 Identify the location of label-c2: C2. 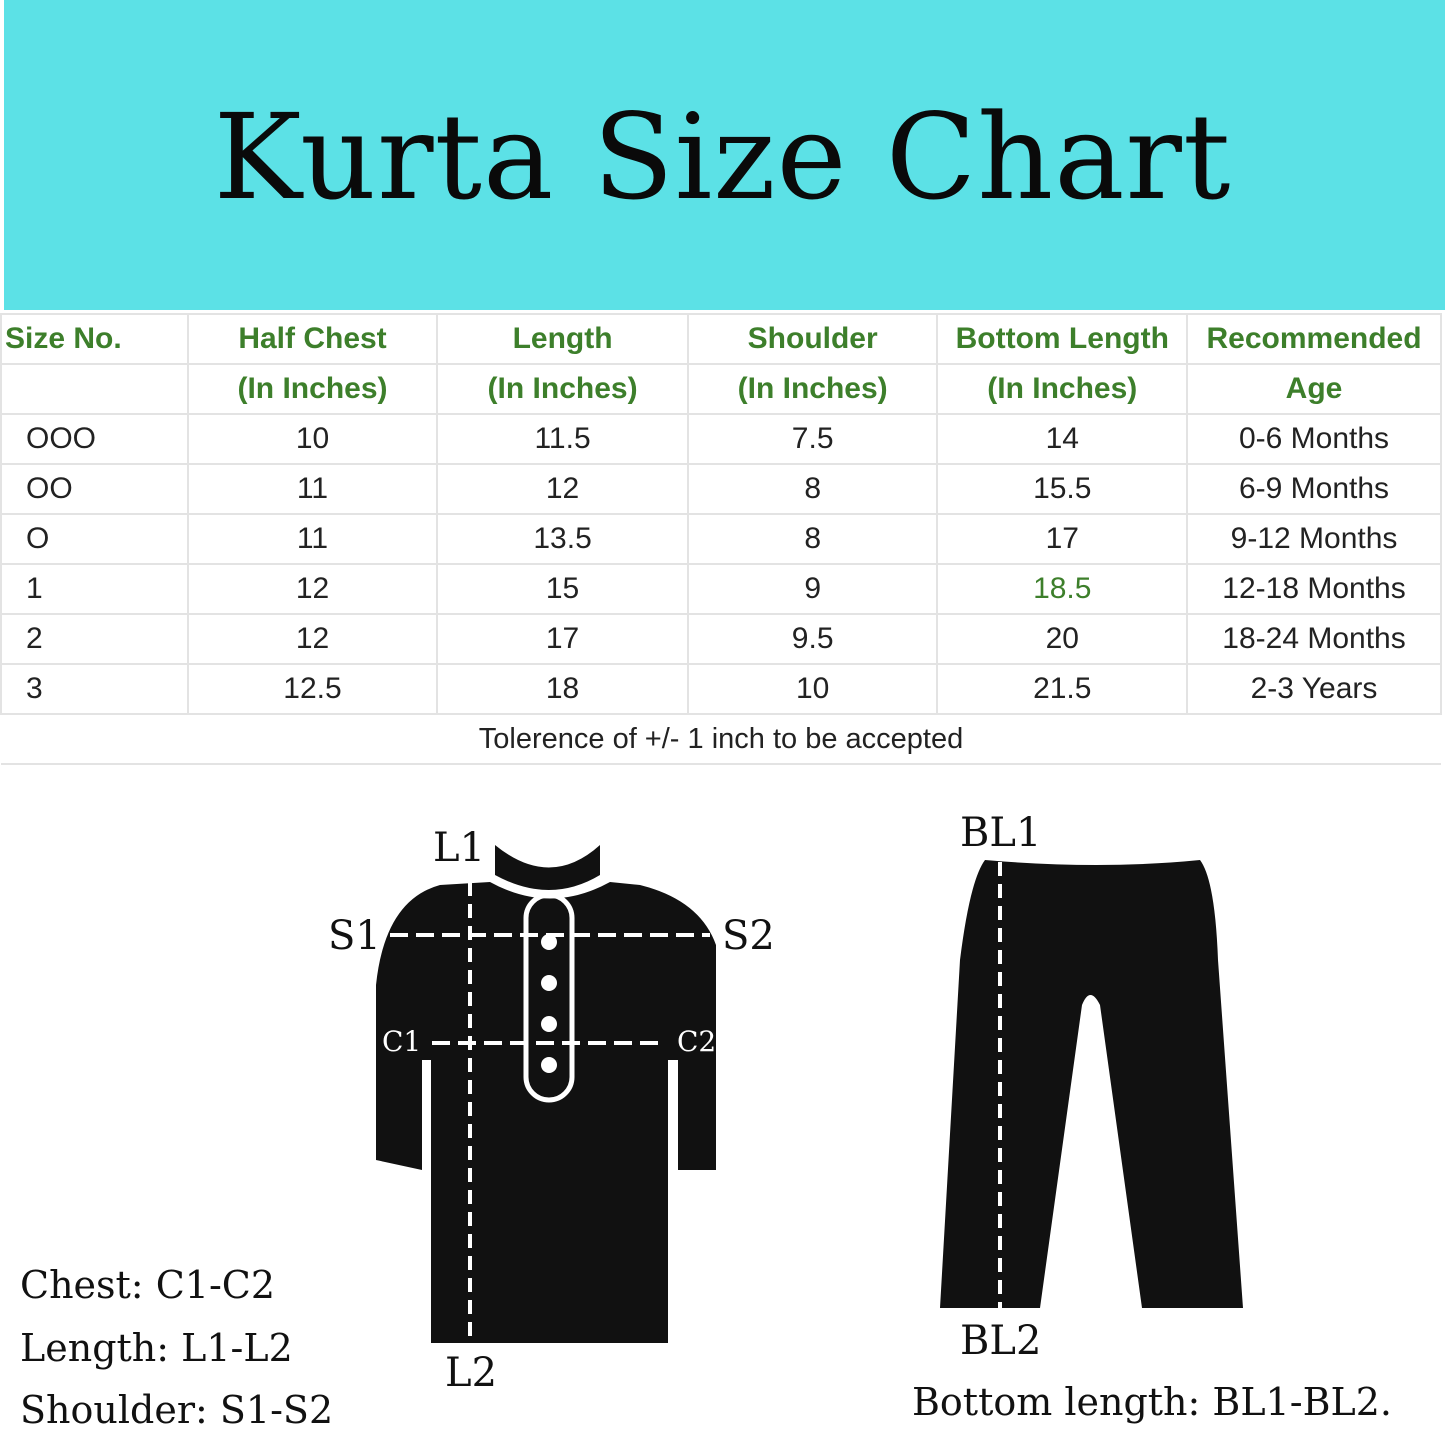
(697, 1041).